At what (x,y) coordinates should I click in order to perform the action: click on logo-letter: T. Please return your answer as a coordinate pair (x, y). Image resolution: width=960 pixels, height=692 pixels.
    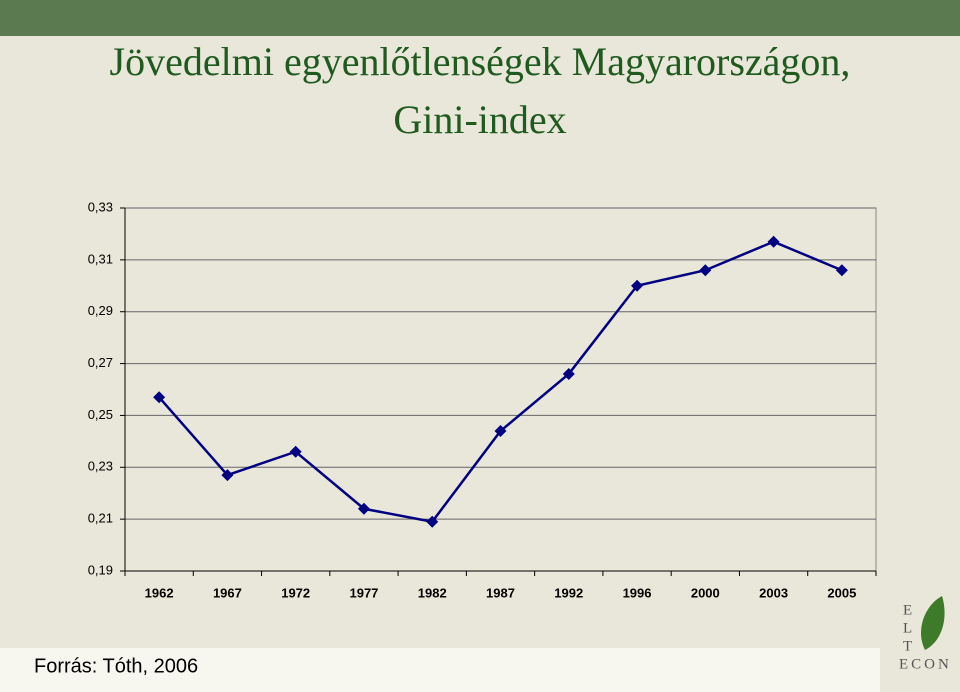
    Looking at the image, I should click on (907, 646).